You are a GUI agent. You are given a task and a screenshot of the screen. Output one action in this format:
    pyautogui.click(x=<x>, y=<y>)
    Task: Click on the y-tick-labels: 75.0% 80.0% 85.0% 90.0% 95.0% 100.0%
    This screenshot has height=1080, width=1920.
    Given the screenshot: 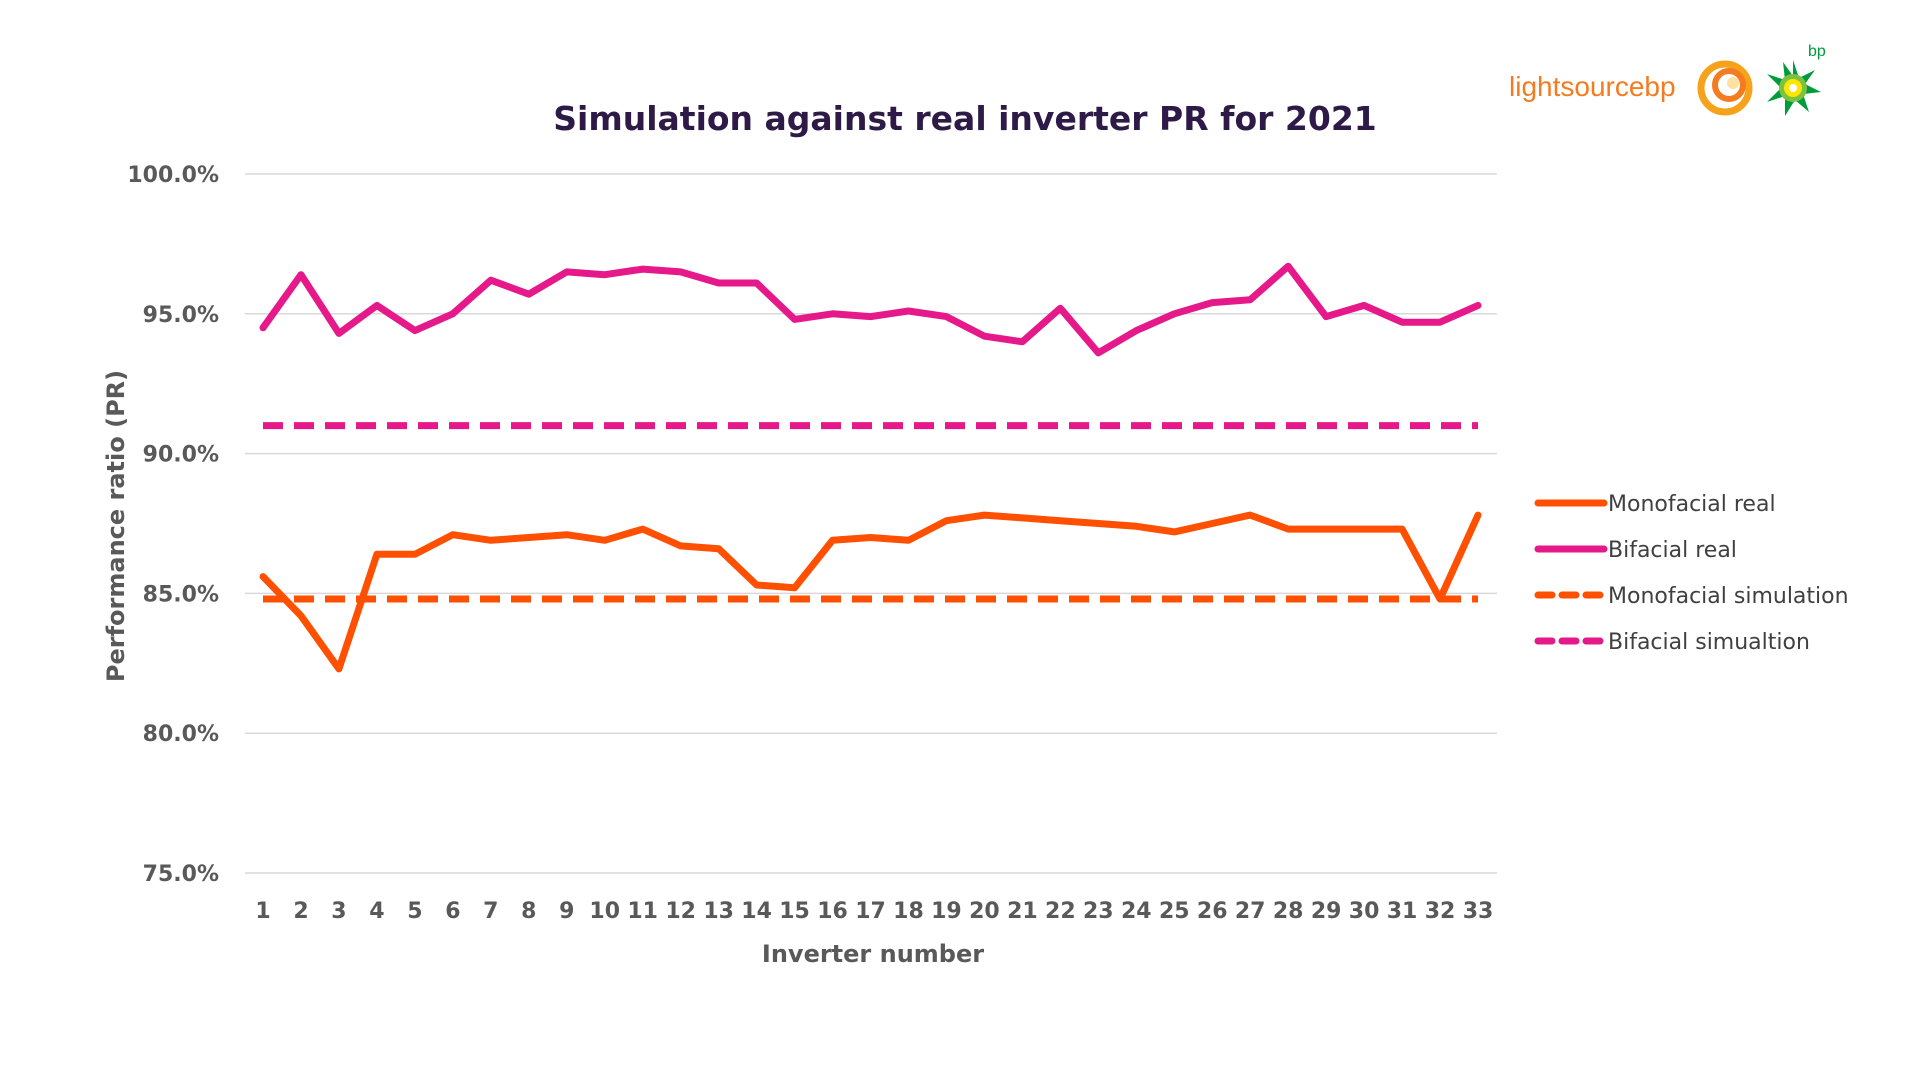 What is the action you would take?
    pyautogui.click(x=173, y=525)
    